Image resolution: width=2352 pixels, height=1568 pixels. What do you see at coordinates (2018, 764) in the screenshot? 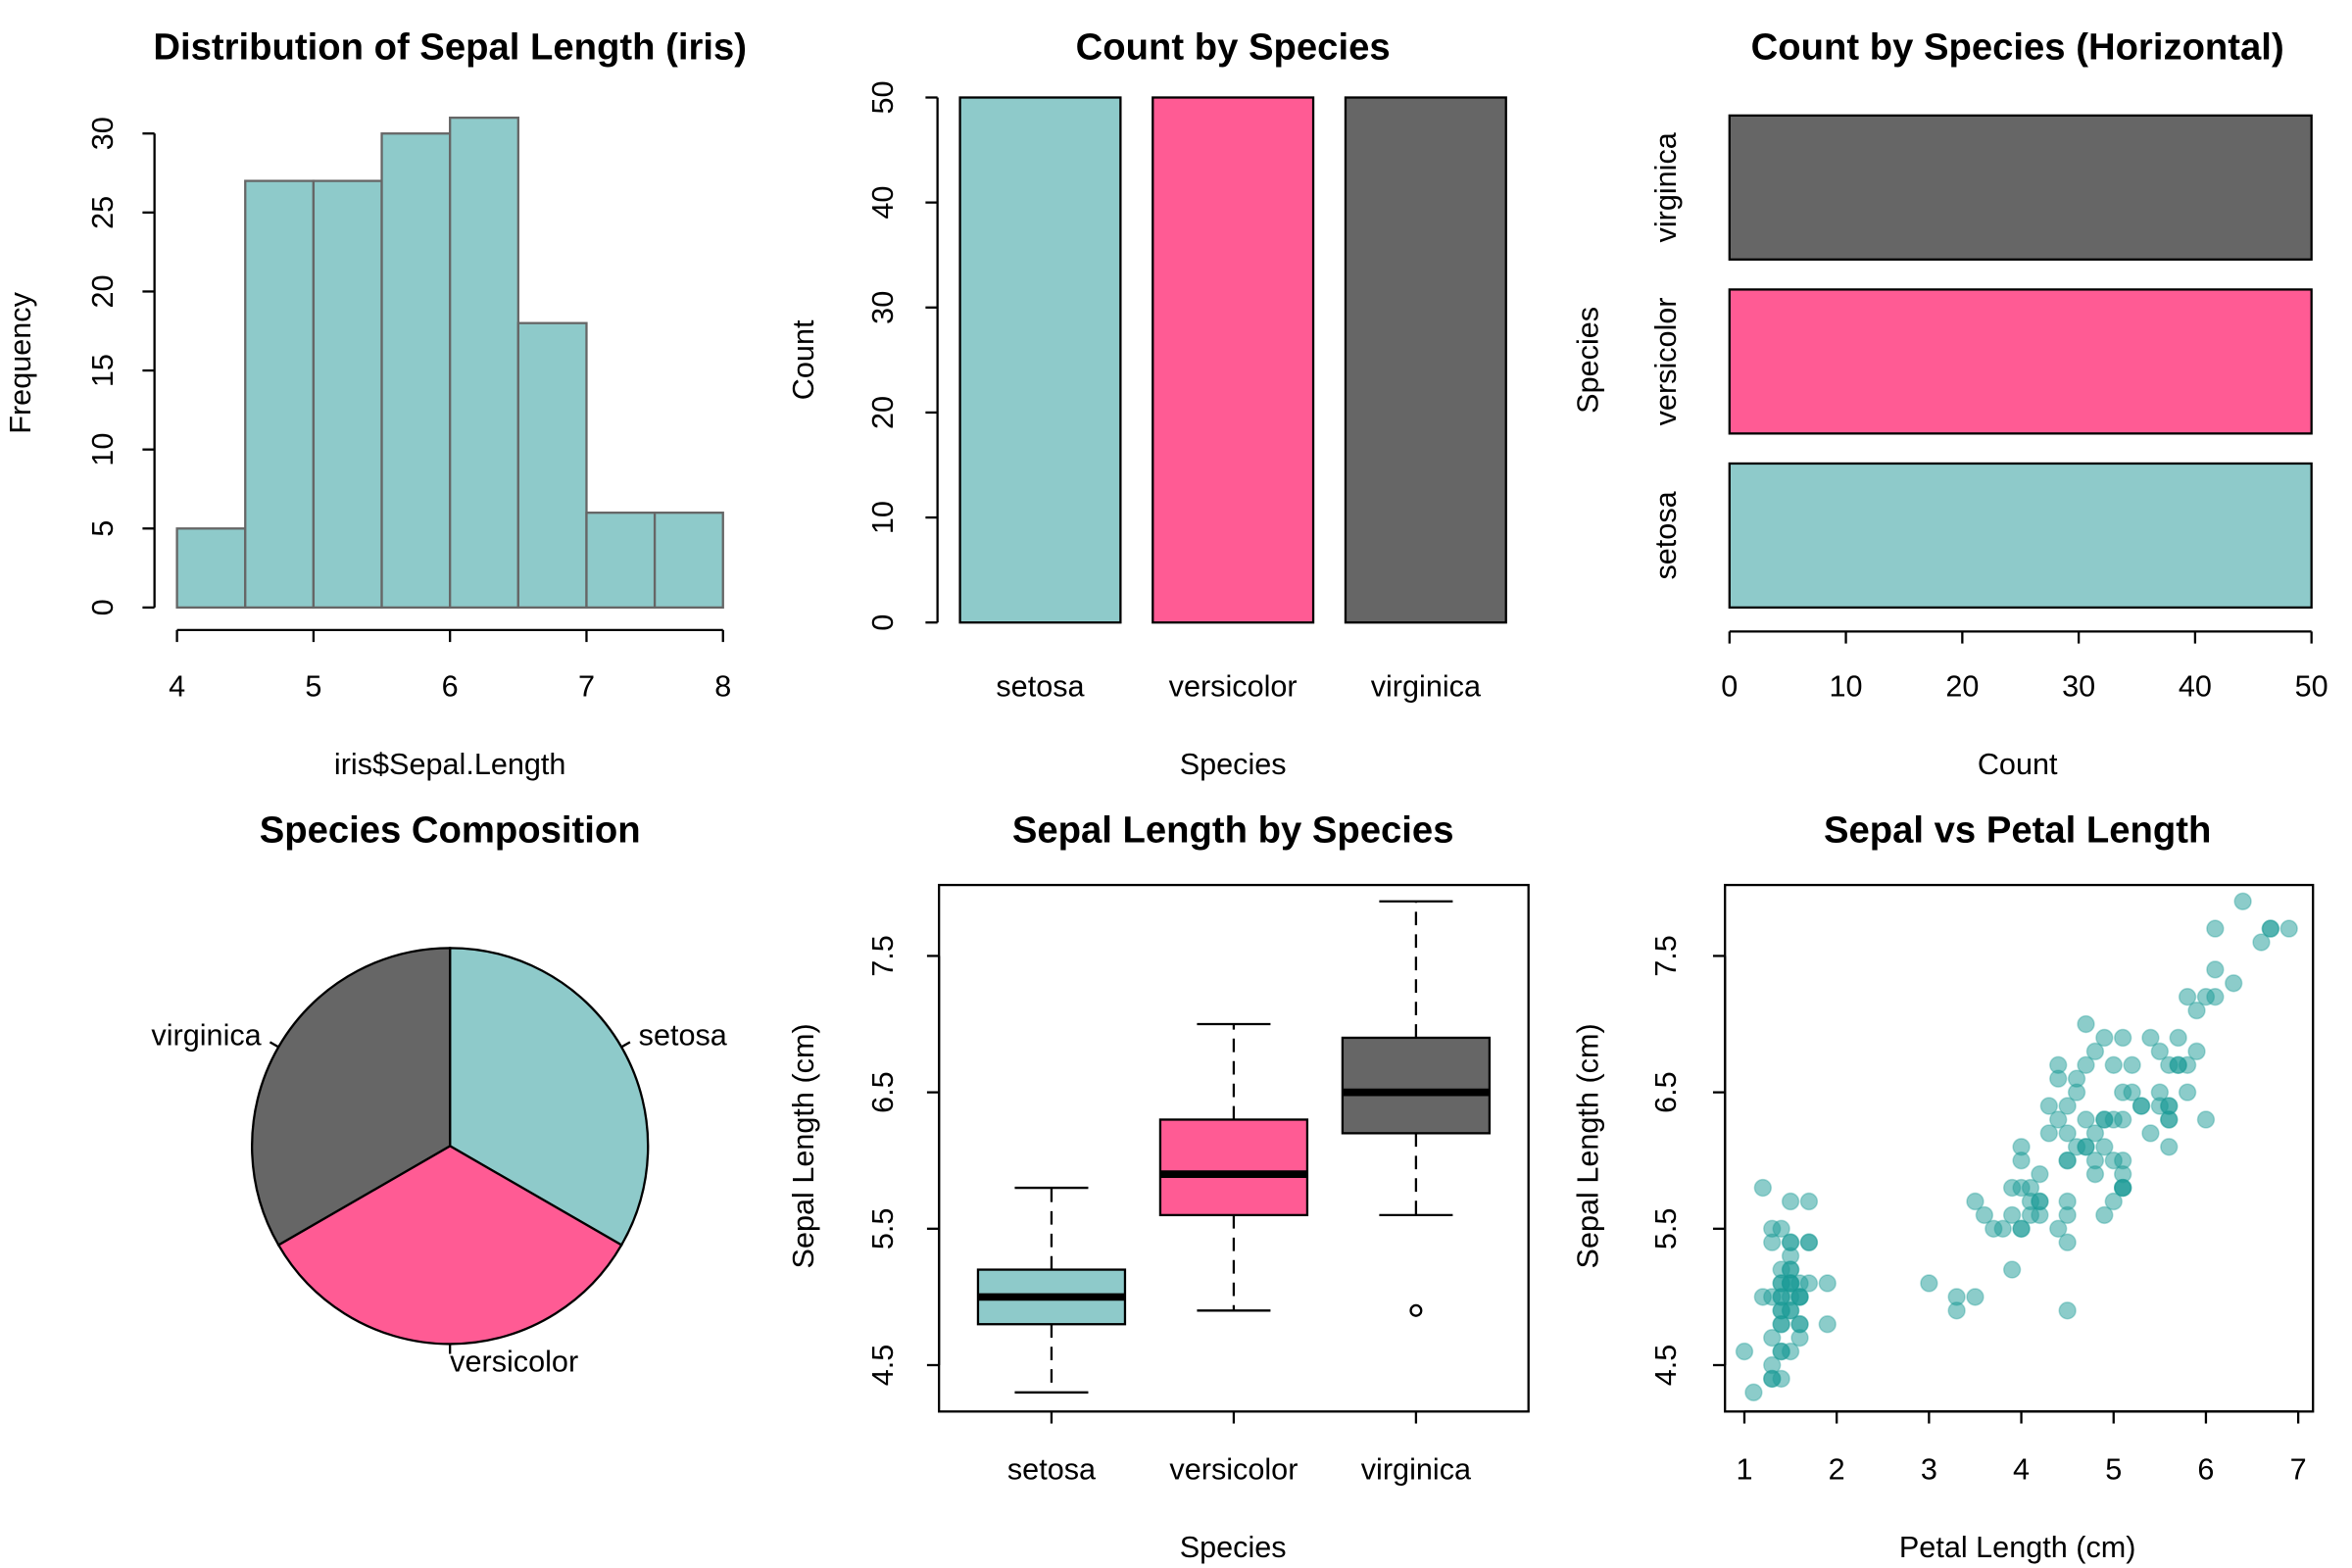
I see `x-axis-label: Count` at bounding box center [2018, 764].